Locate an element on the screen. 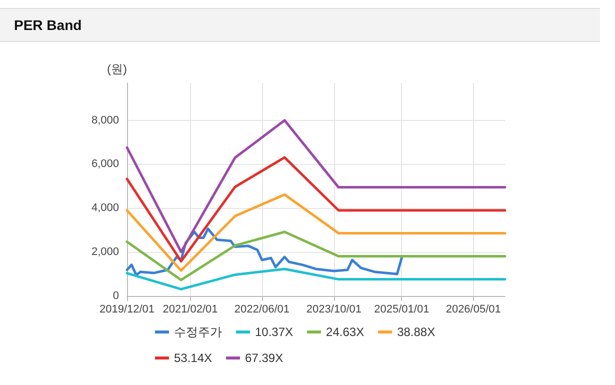  legend-label: 10.37X is located at coordinates (274, 332).